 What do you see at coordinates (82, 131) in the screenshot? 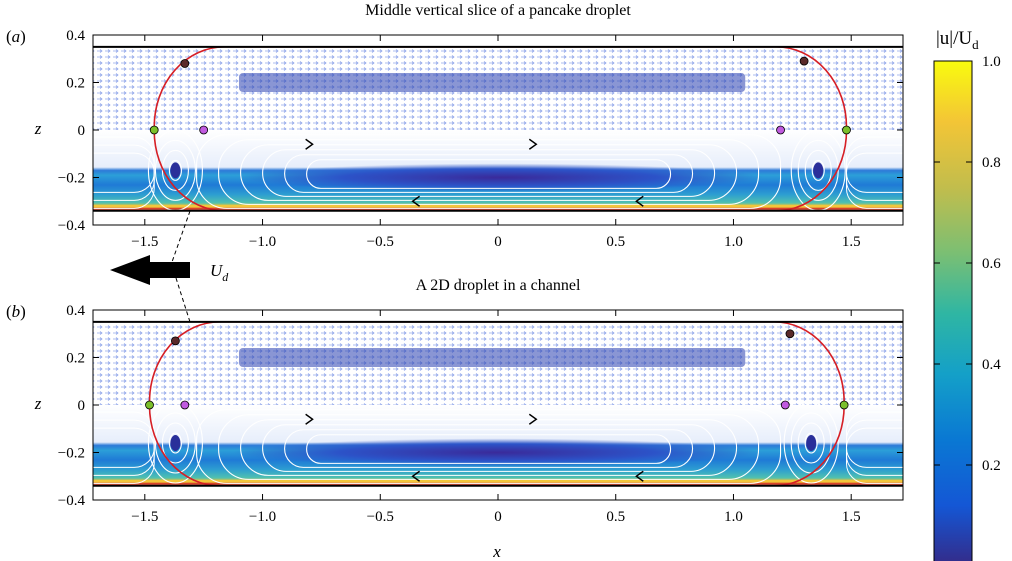
I see `y-tick-label: 0` at bounding box center [82, 131].